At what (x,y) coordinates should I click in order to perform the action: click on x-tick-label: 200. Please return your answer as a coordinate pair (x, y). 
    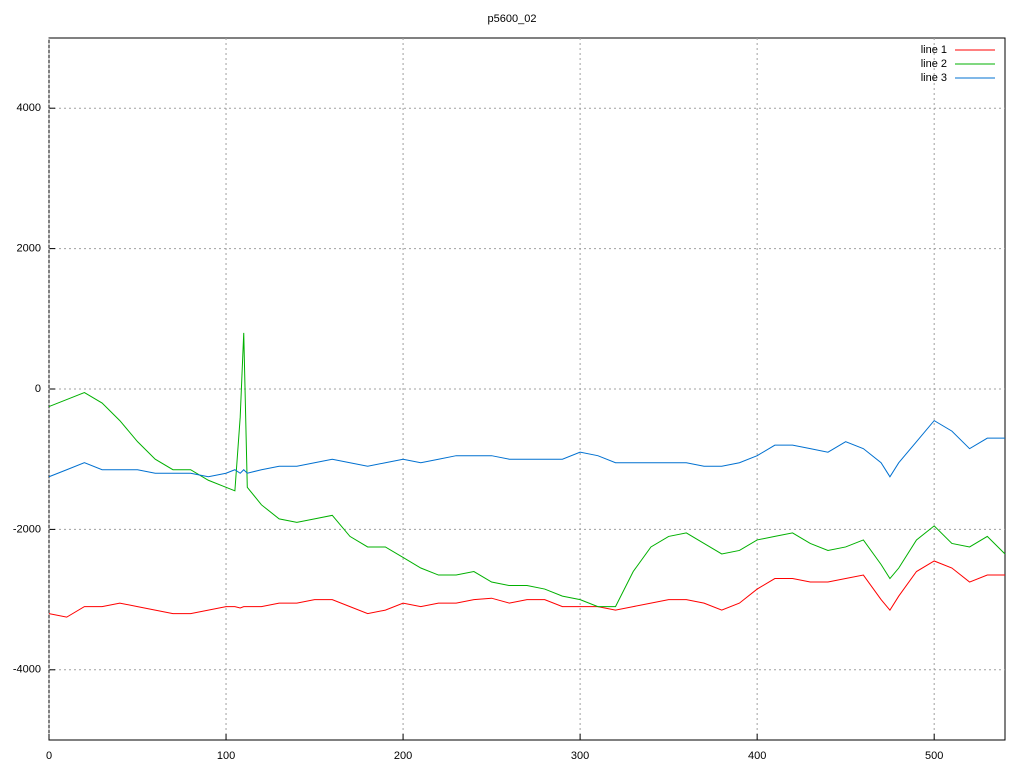
    Looking at the image, I should click on (403, 756).